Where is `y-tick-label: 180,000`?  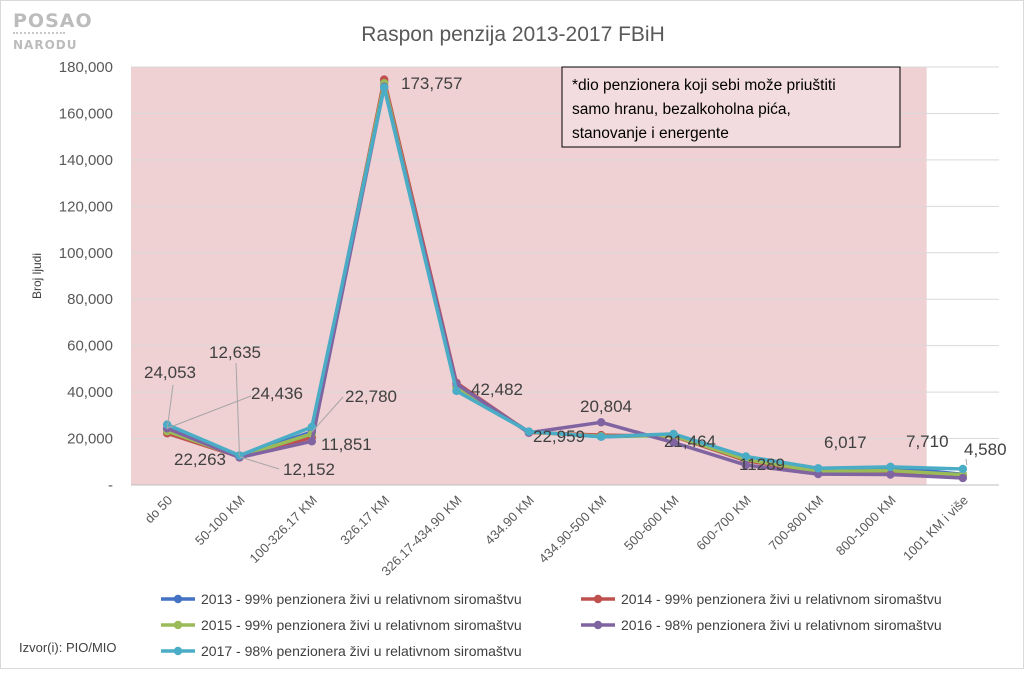 y-tick-label: 180,000 is located at coordinates (86, 67).